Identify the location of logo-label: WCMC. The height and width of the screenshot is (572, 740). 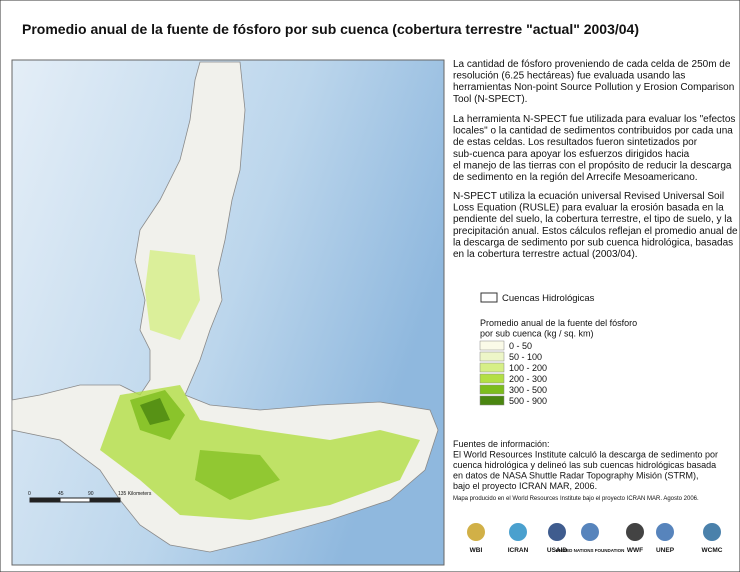
(712, 550).